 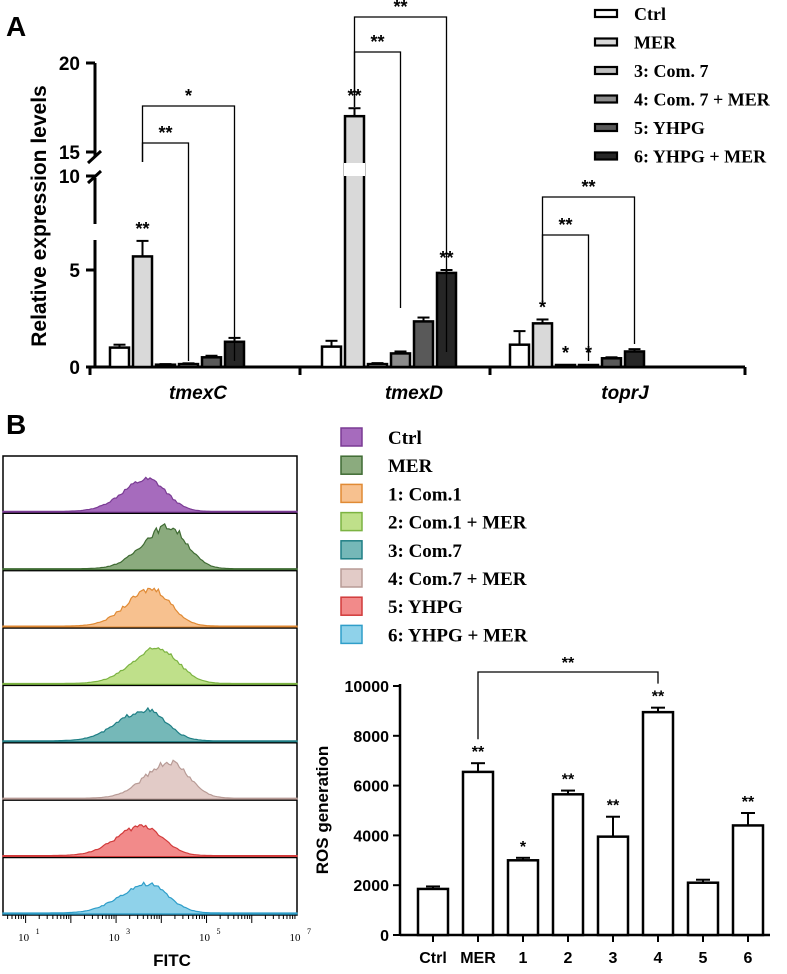 What do you see at coordinates (371, 886) in the screenshot?
I see `y-tick-label: 2000` at bounding box center [371, 886].